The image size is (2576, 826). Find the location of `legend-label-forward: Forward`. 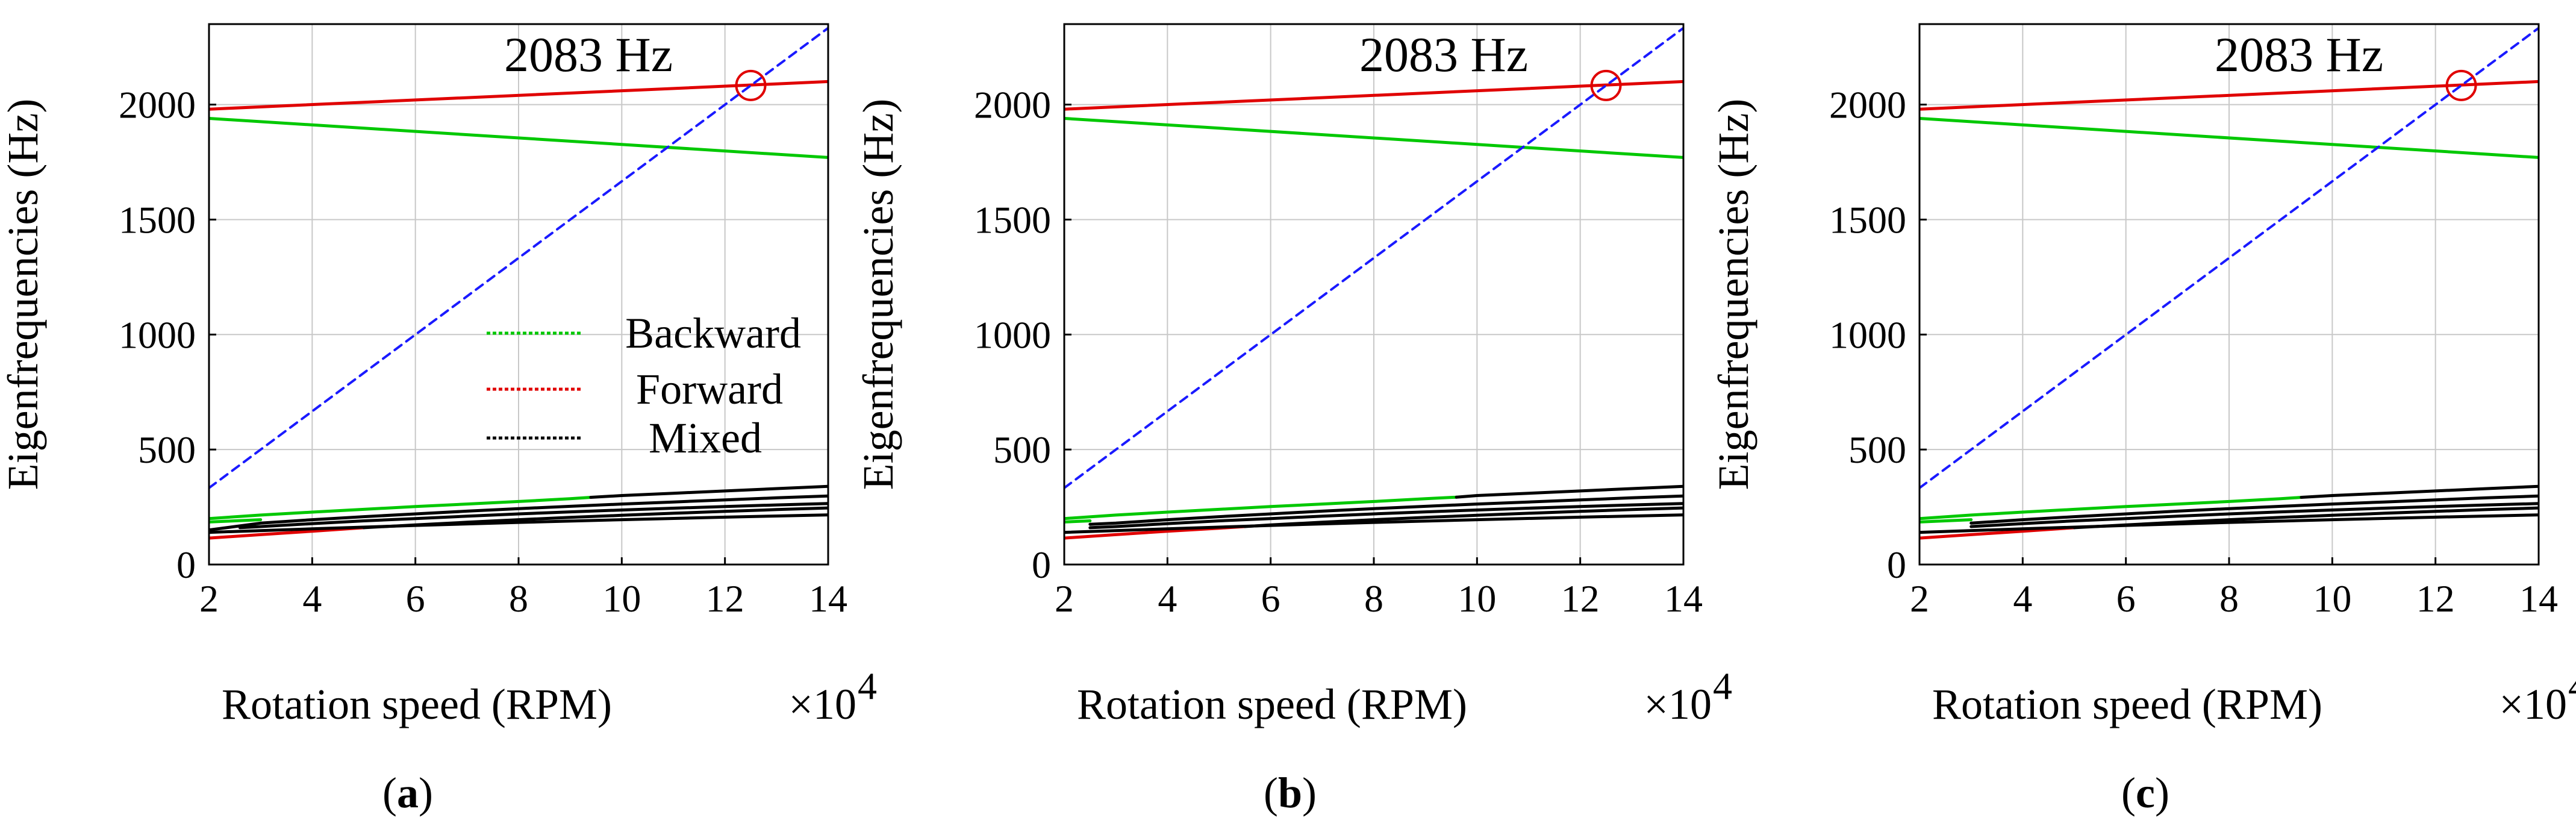

legend-label-forward: Forward is located at coordinates (709, 389).